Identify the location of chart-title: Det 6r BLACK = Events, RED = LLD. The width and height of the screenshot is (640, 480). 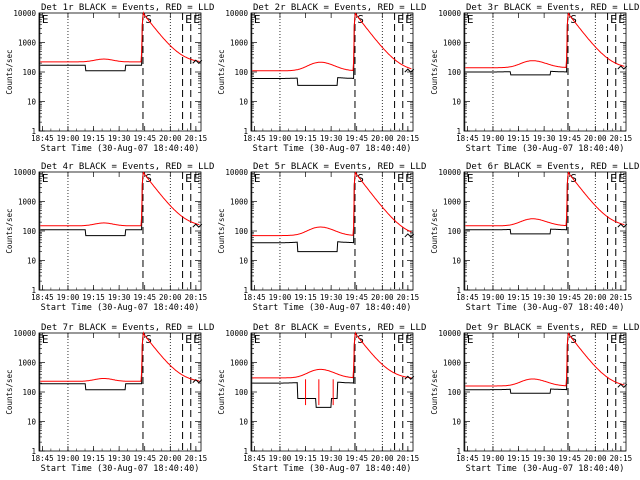
(552, 167).